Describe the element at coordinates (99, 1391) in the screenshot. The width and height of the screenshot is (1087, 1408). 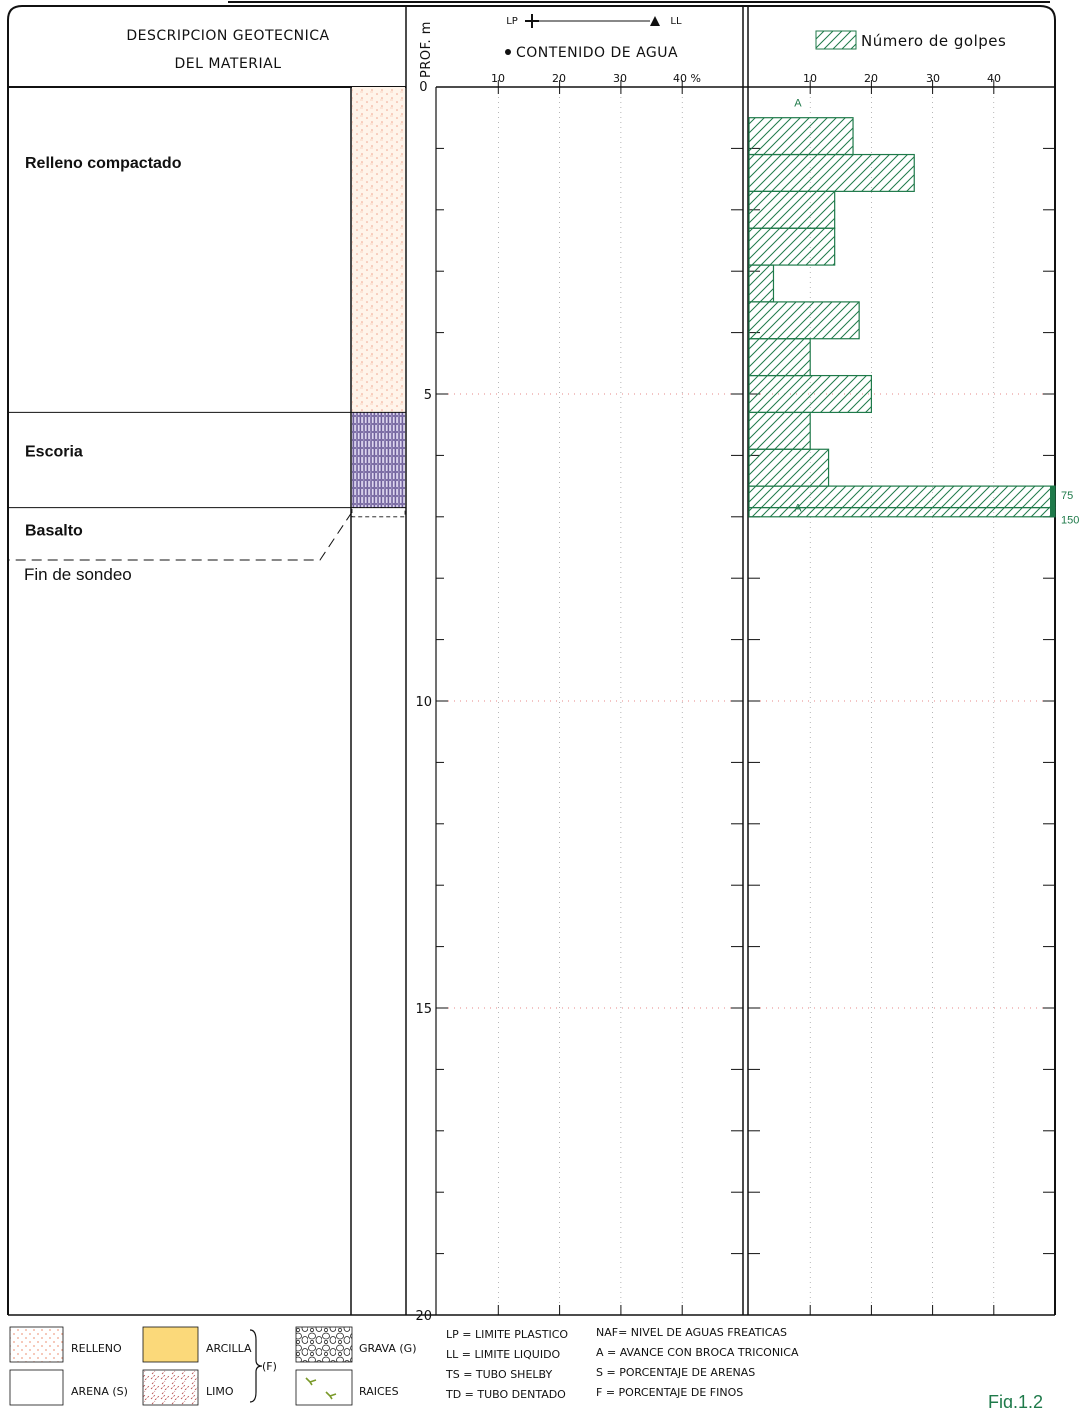
I see `arena-label: ARENA (S)` at that location.